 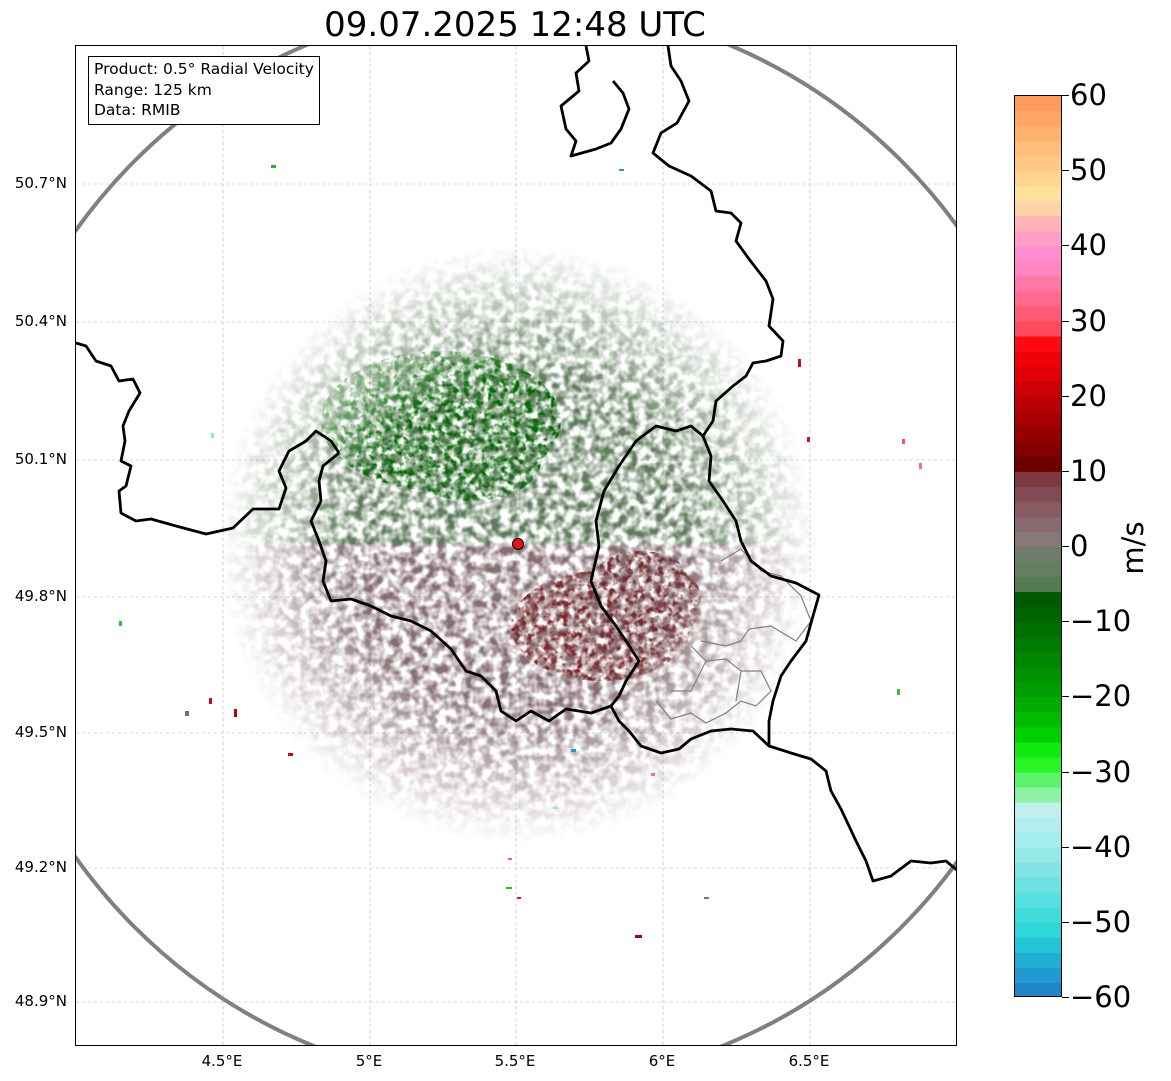 I want to click on colorbar-tick-label: 0, so click(x=1079, y=546).